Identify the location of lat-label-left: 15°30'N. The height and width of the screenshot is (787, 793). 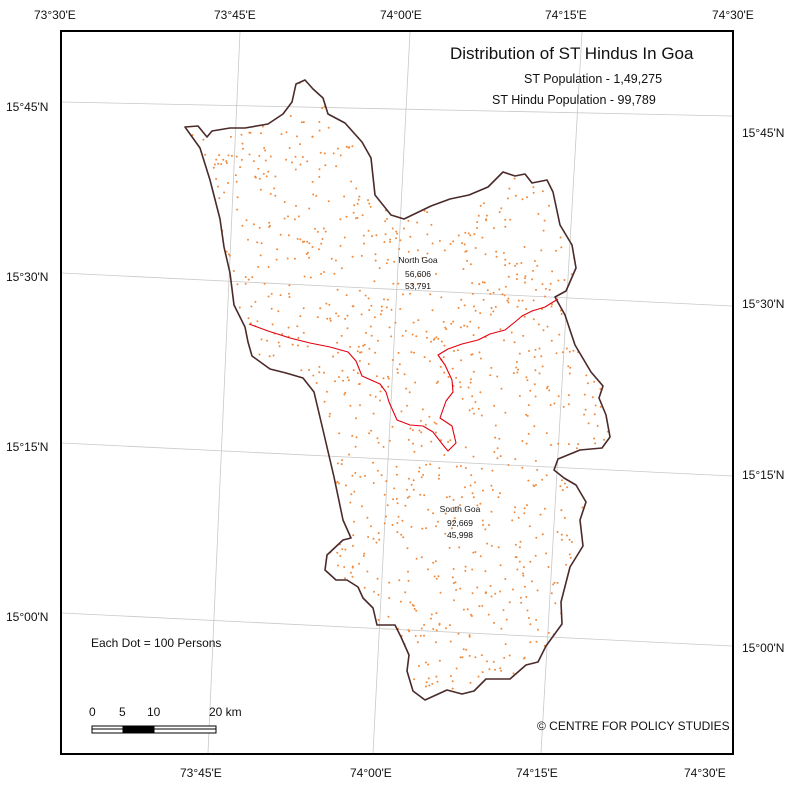
(27, 277).